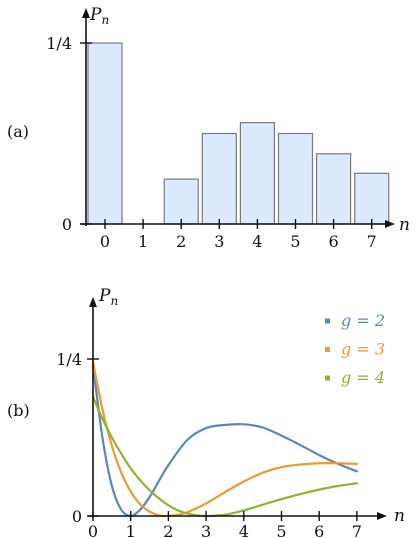 This screenshot has height=538, width=419. I want to click on panel-a-x-axis-label: n, so click(404, 225).